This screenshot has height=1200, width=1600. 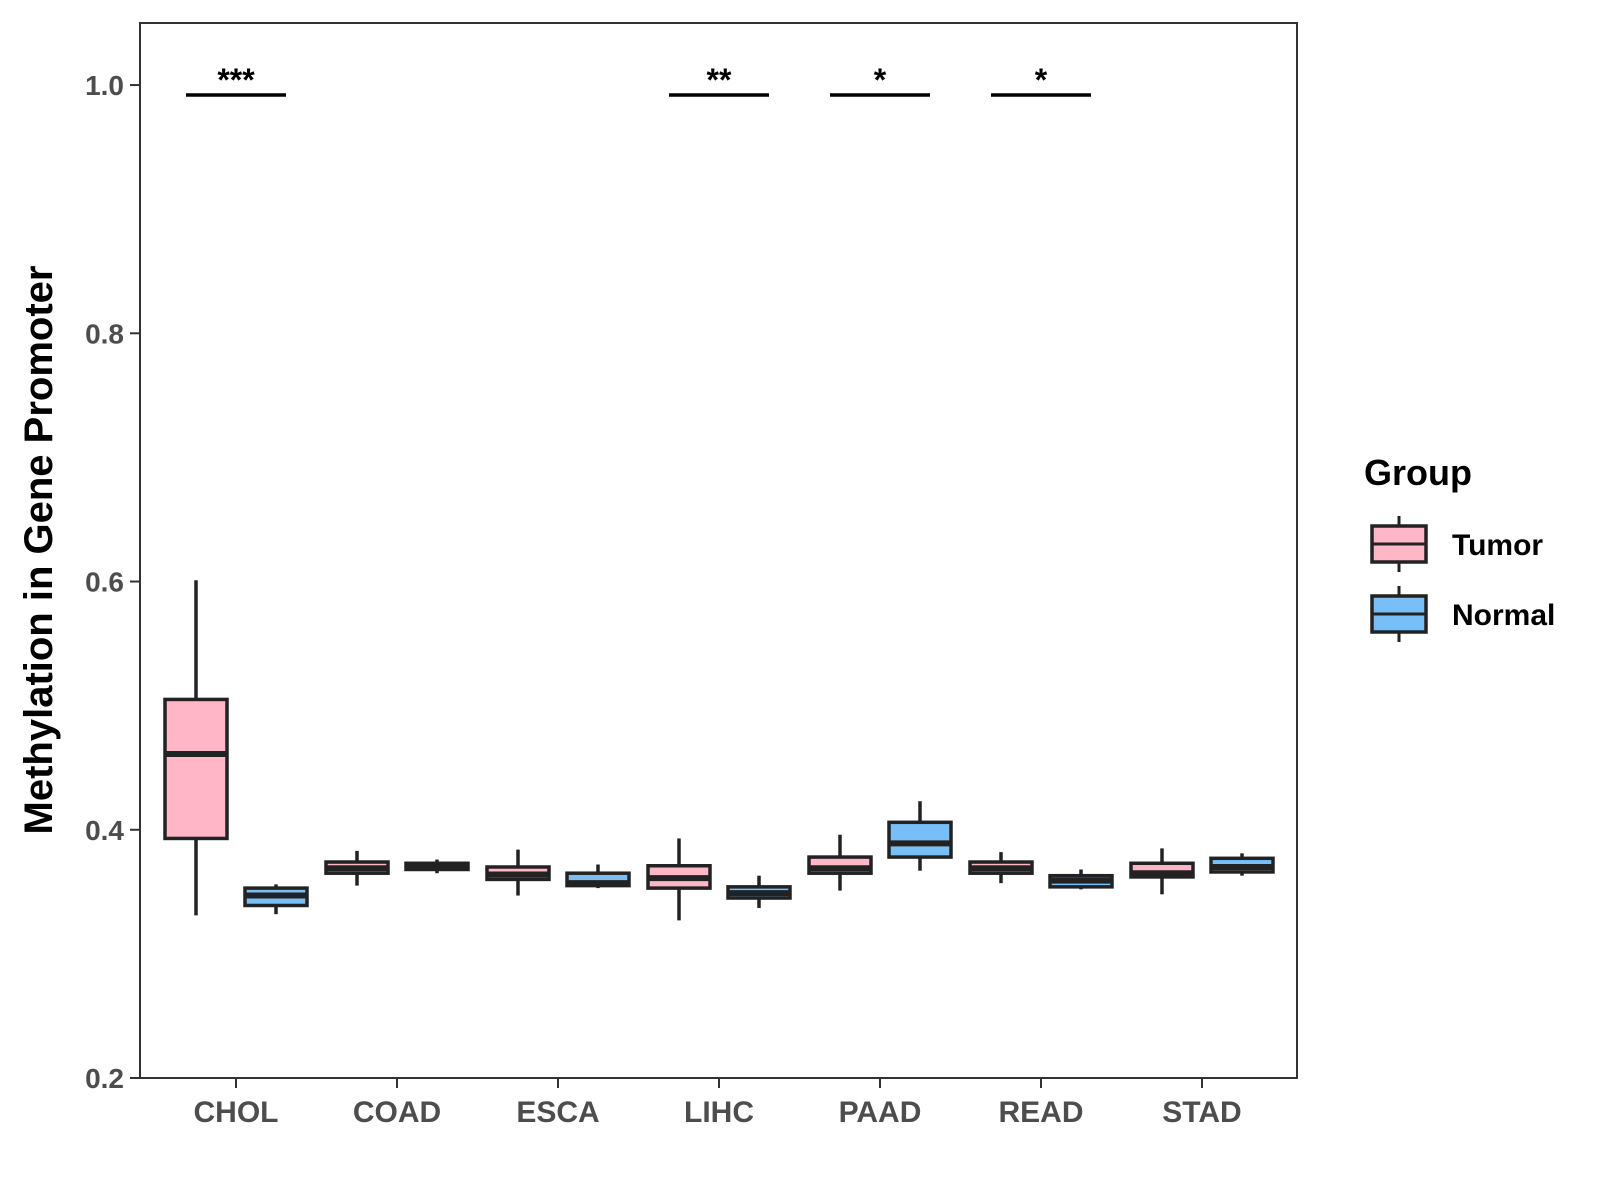 What do you see at coordinates (104, 582) in the screenshot?
I see `y-tick-label: 0.6` at bounding box center [104, 582].